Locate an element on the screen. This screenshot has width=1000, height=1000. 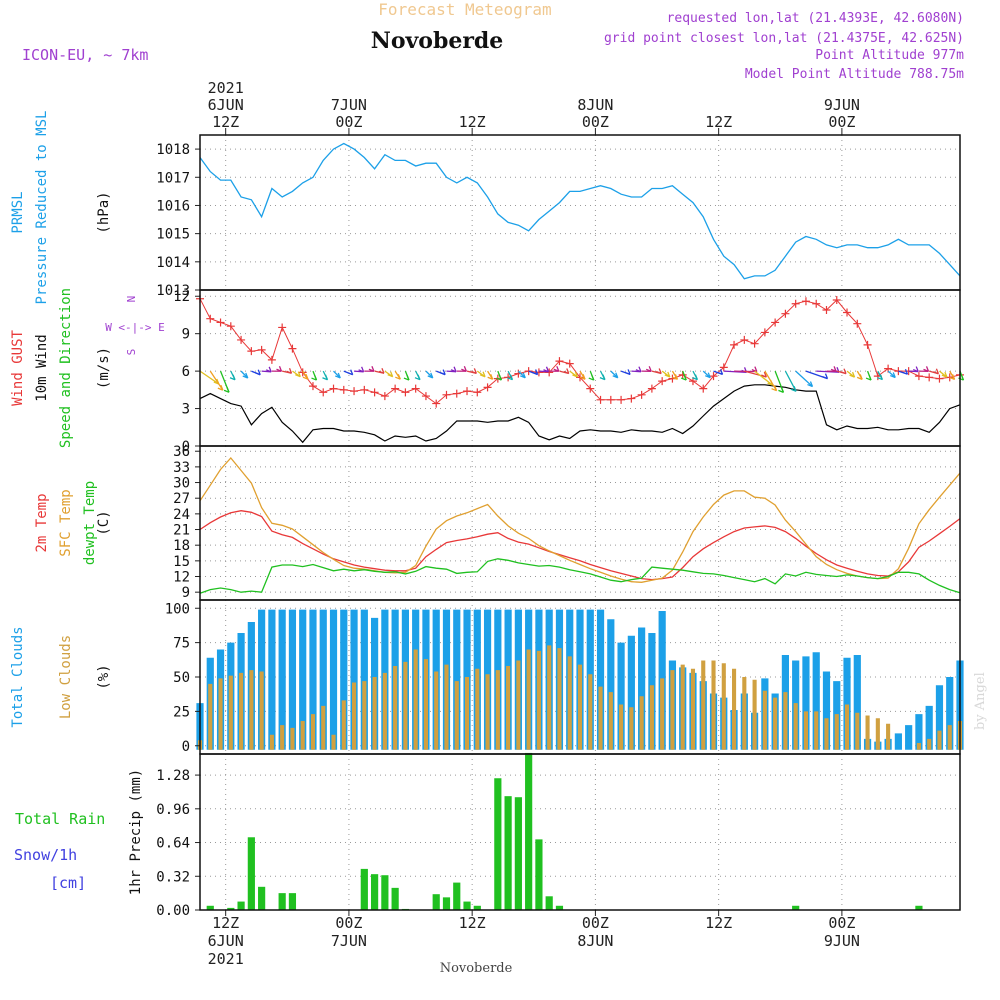
wind-ytick-label: 12 is located at coordinates (181, 297).